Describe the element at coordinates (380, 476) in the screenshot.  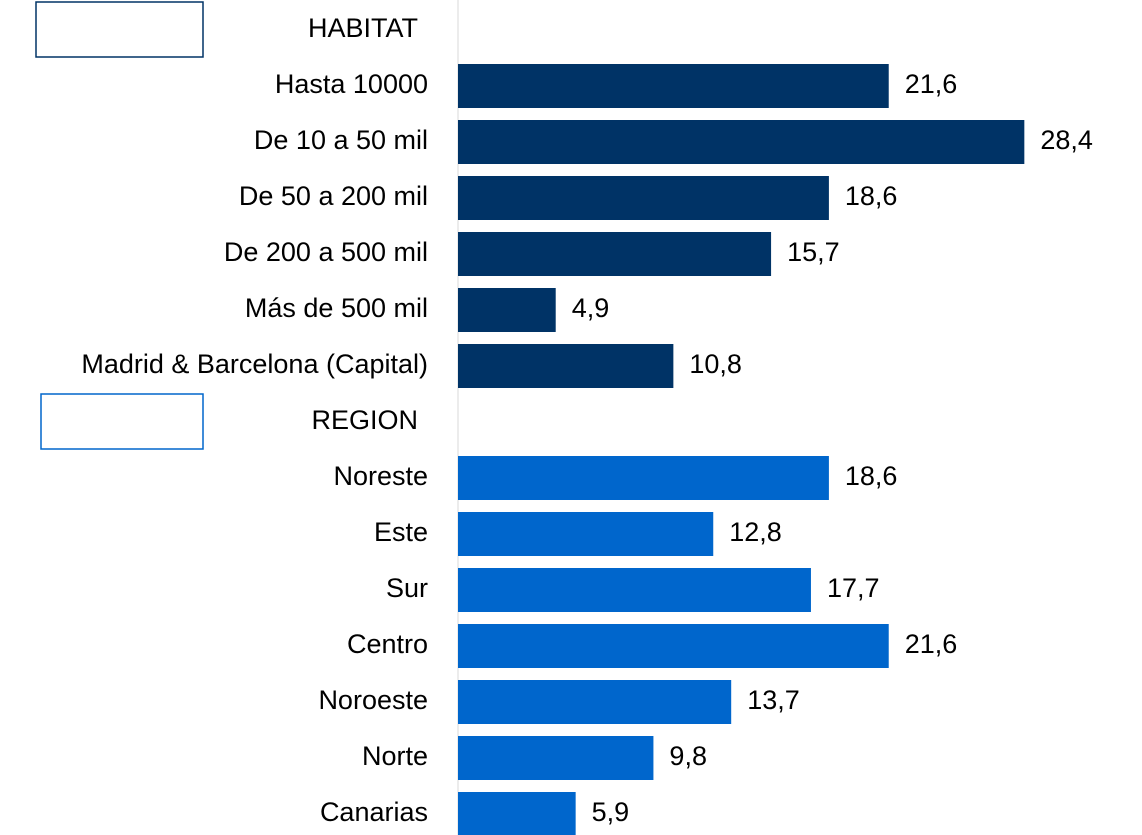
I see `category-label: Noreste` at that location.